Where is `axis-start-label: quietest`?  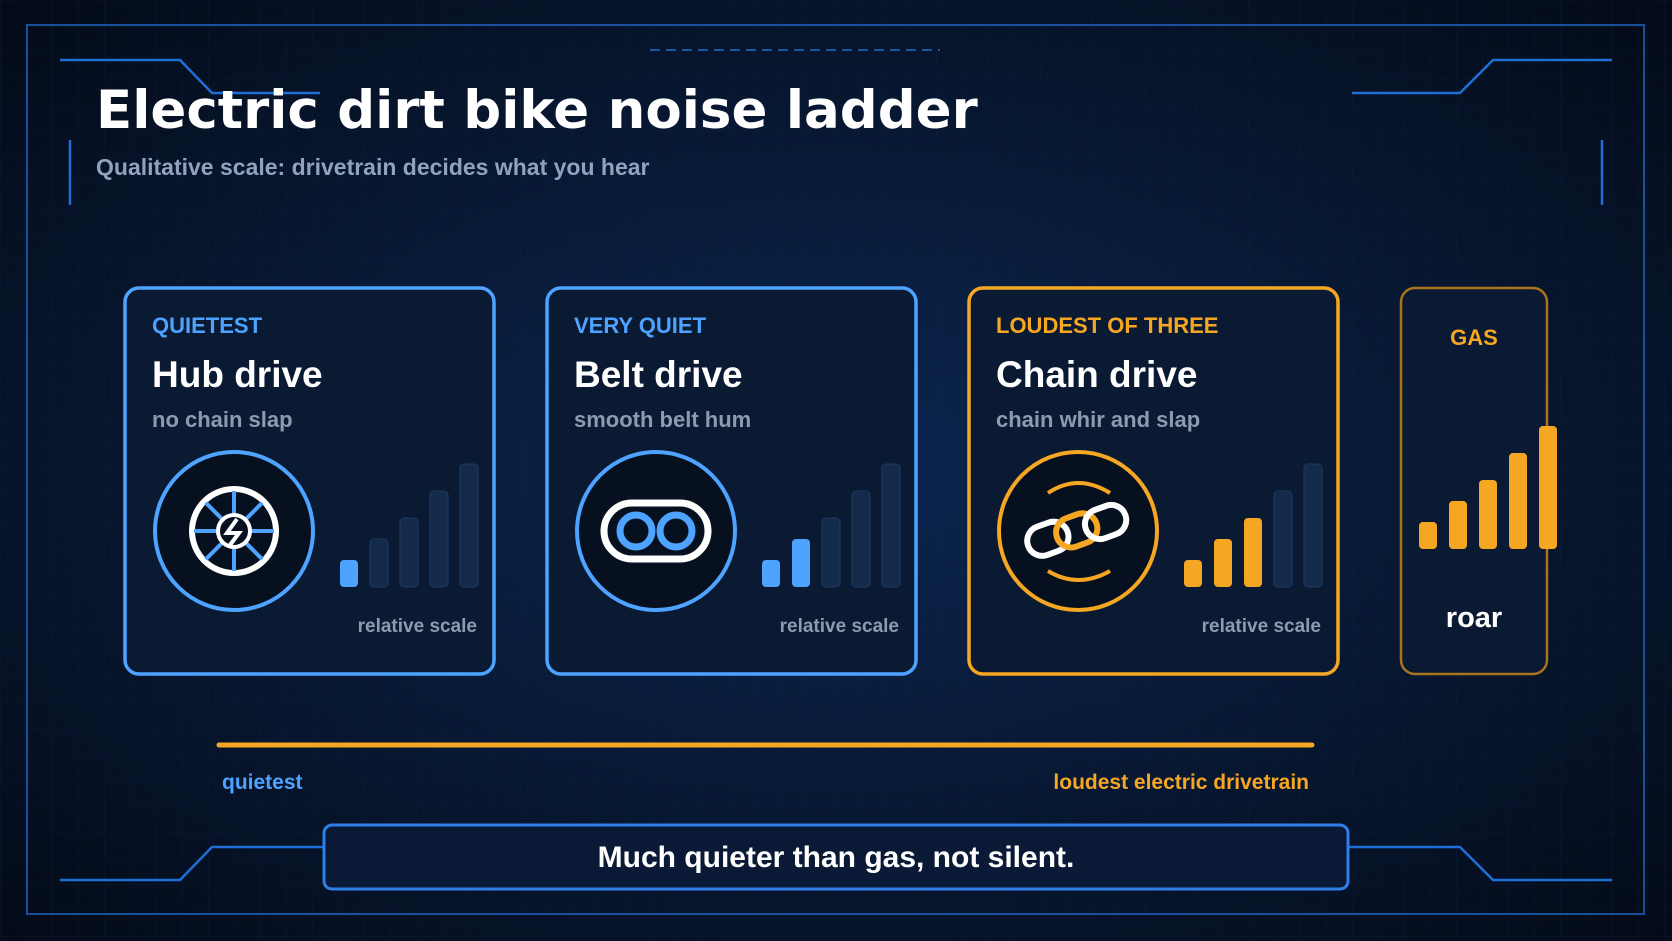
axis-start-label: quietest is located at coordinates (262, 782).